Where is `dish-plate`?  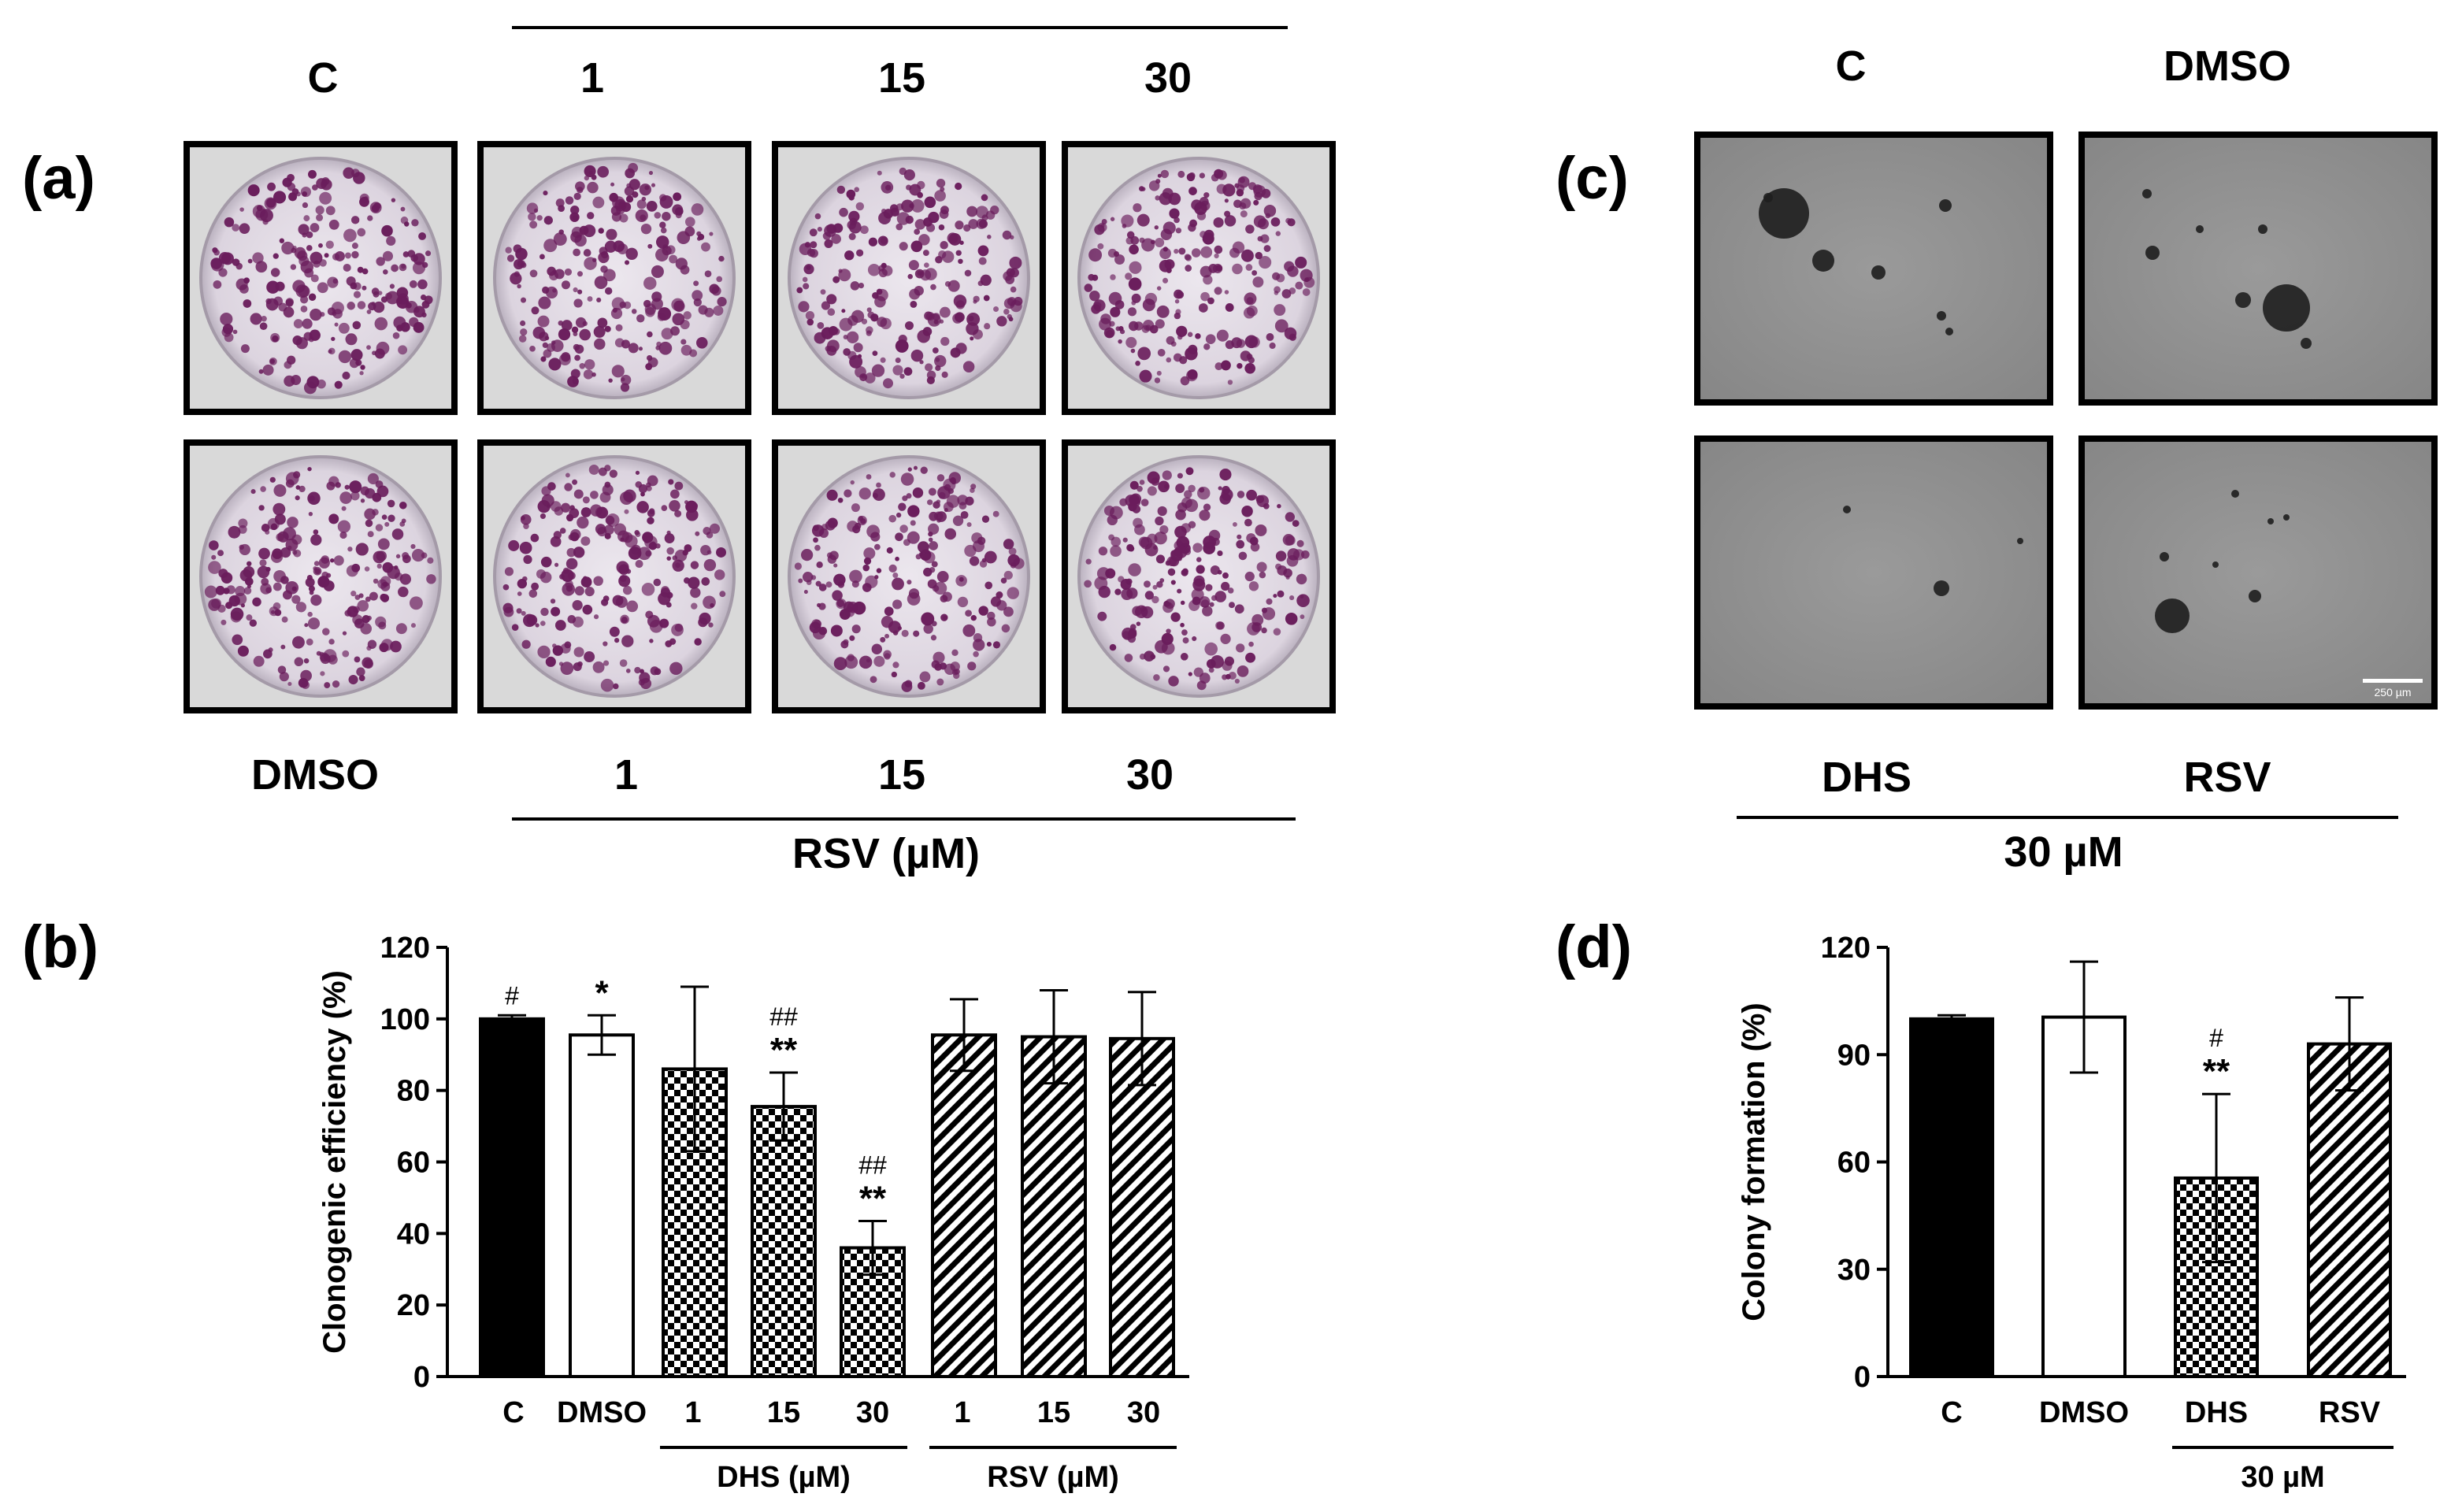
dish-plate is located at coordinates (615, 576).